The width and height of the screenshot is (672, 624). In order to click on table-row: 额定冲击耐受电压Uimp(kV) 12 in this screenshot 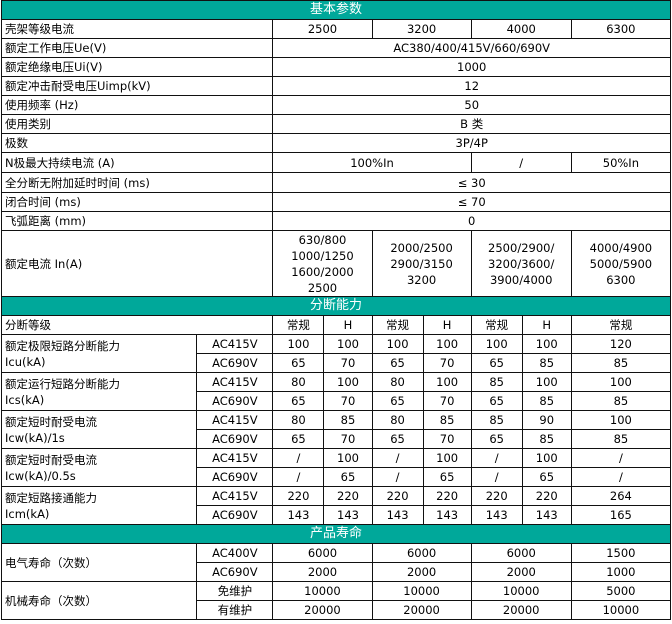, I will do `click(335, 86)`.